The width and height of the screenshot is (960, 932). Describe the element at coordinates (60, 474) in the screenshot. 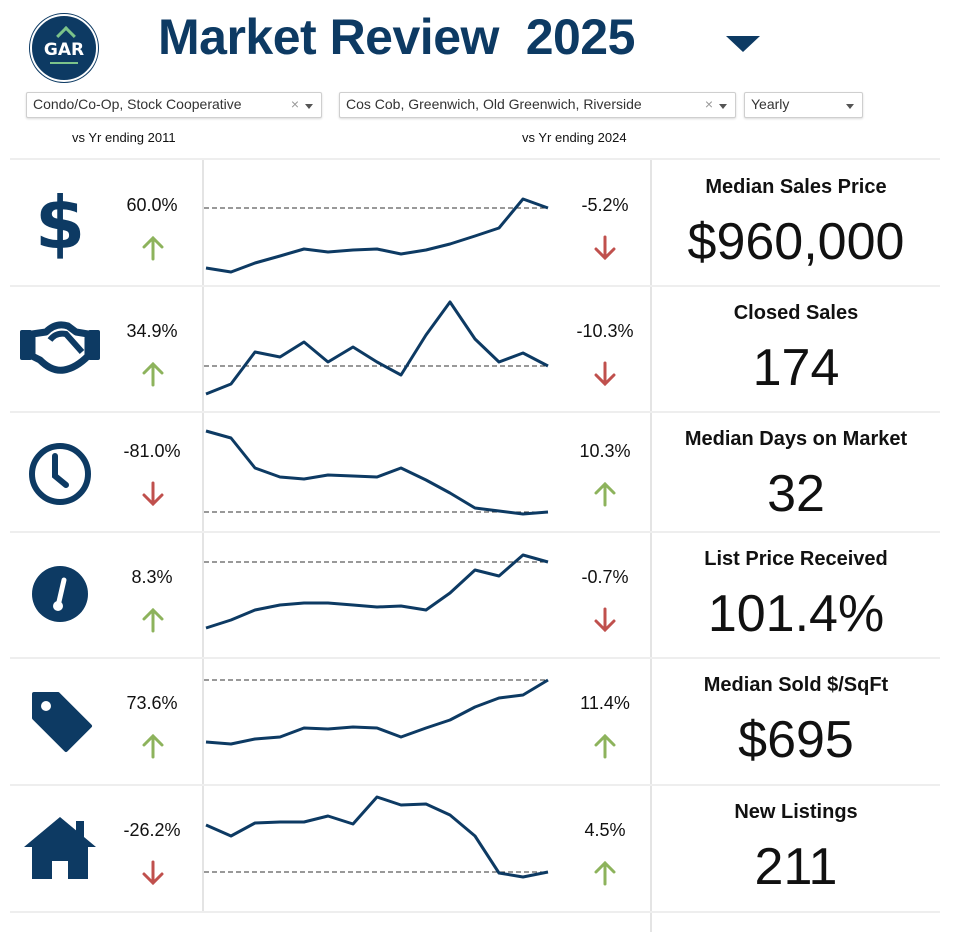

I see `clock-icon` at that location.